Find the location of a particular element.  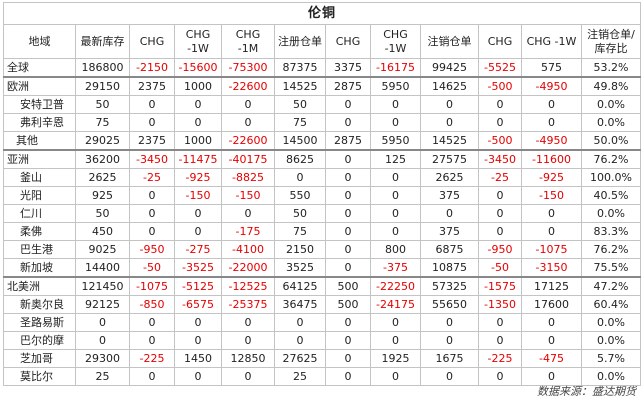

region-name-cell: 北美洲 is located at coordinates (39, 286).